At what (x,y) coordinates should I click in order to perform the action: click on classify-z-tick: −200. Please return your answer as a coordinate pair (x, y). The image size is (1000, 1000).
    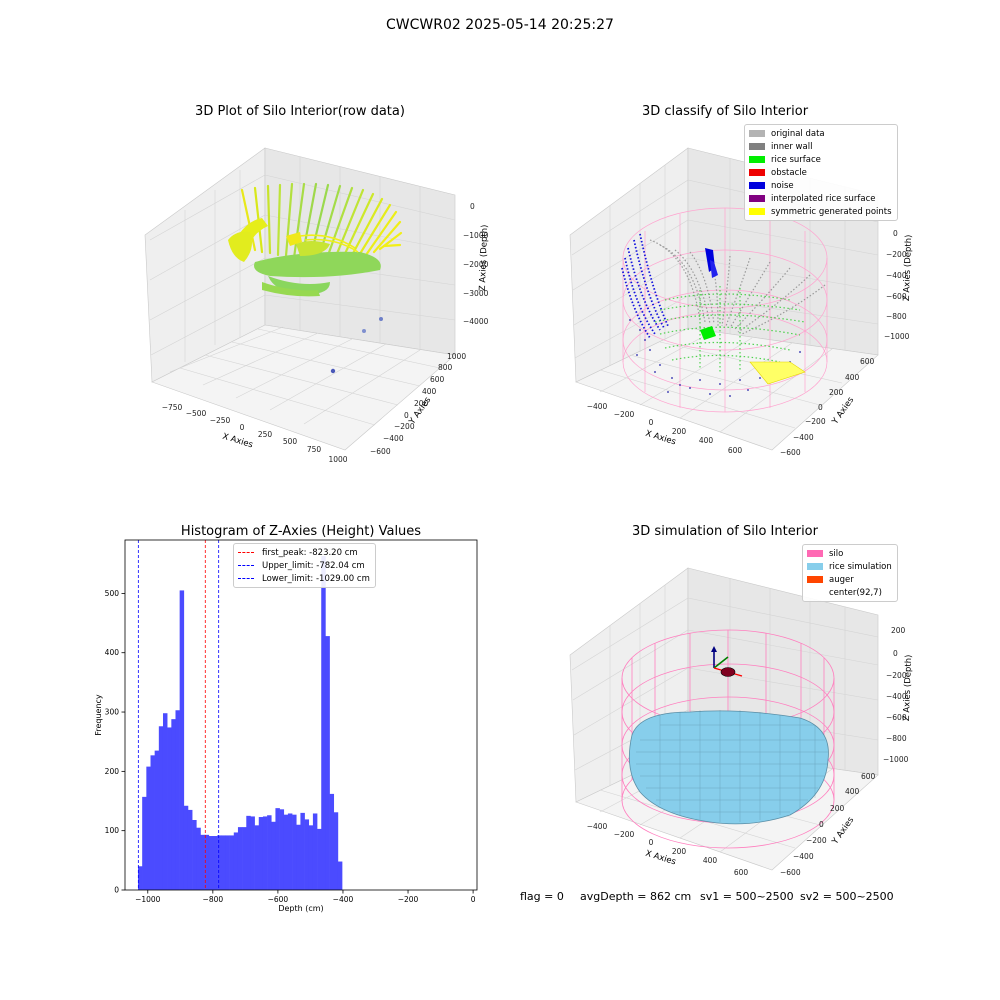
    Looking at the image, I should click on (896, 254).